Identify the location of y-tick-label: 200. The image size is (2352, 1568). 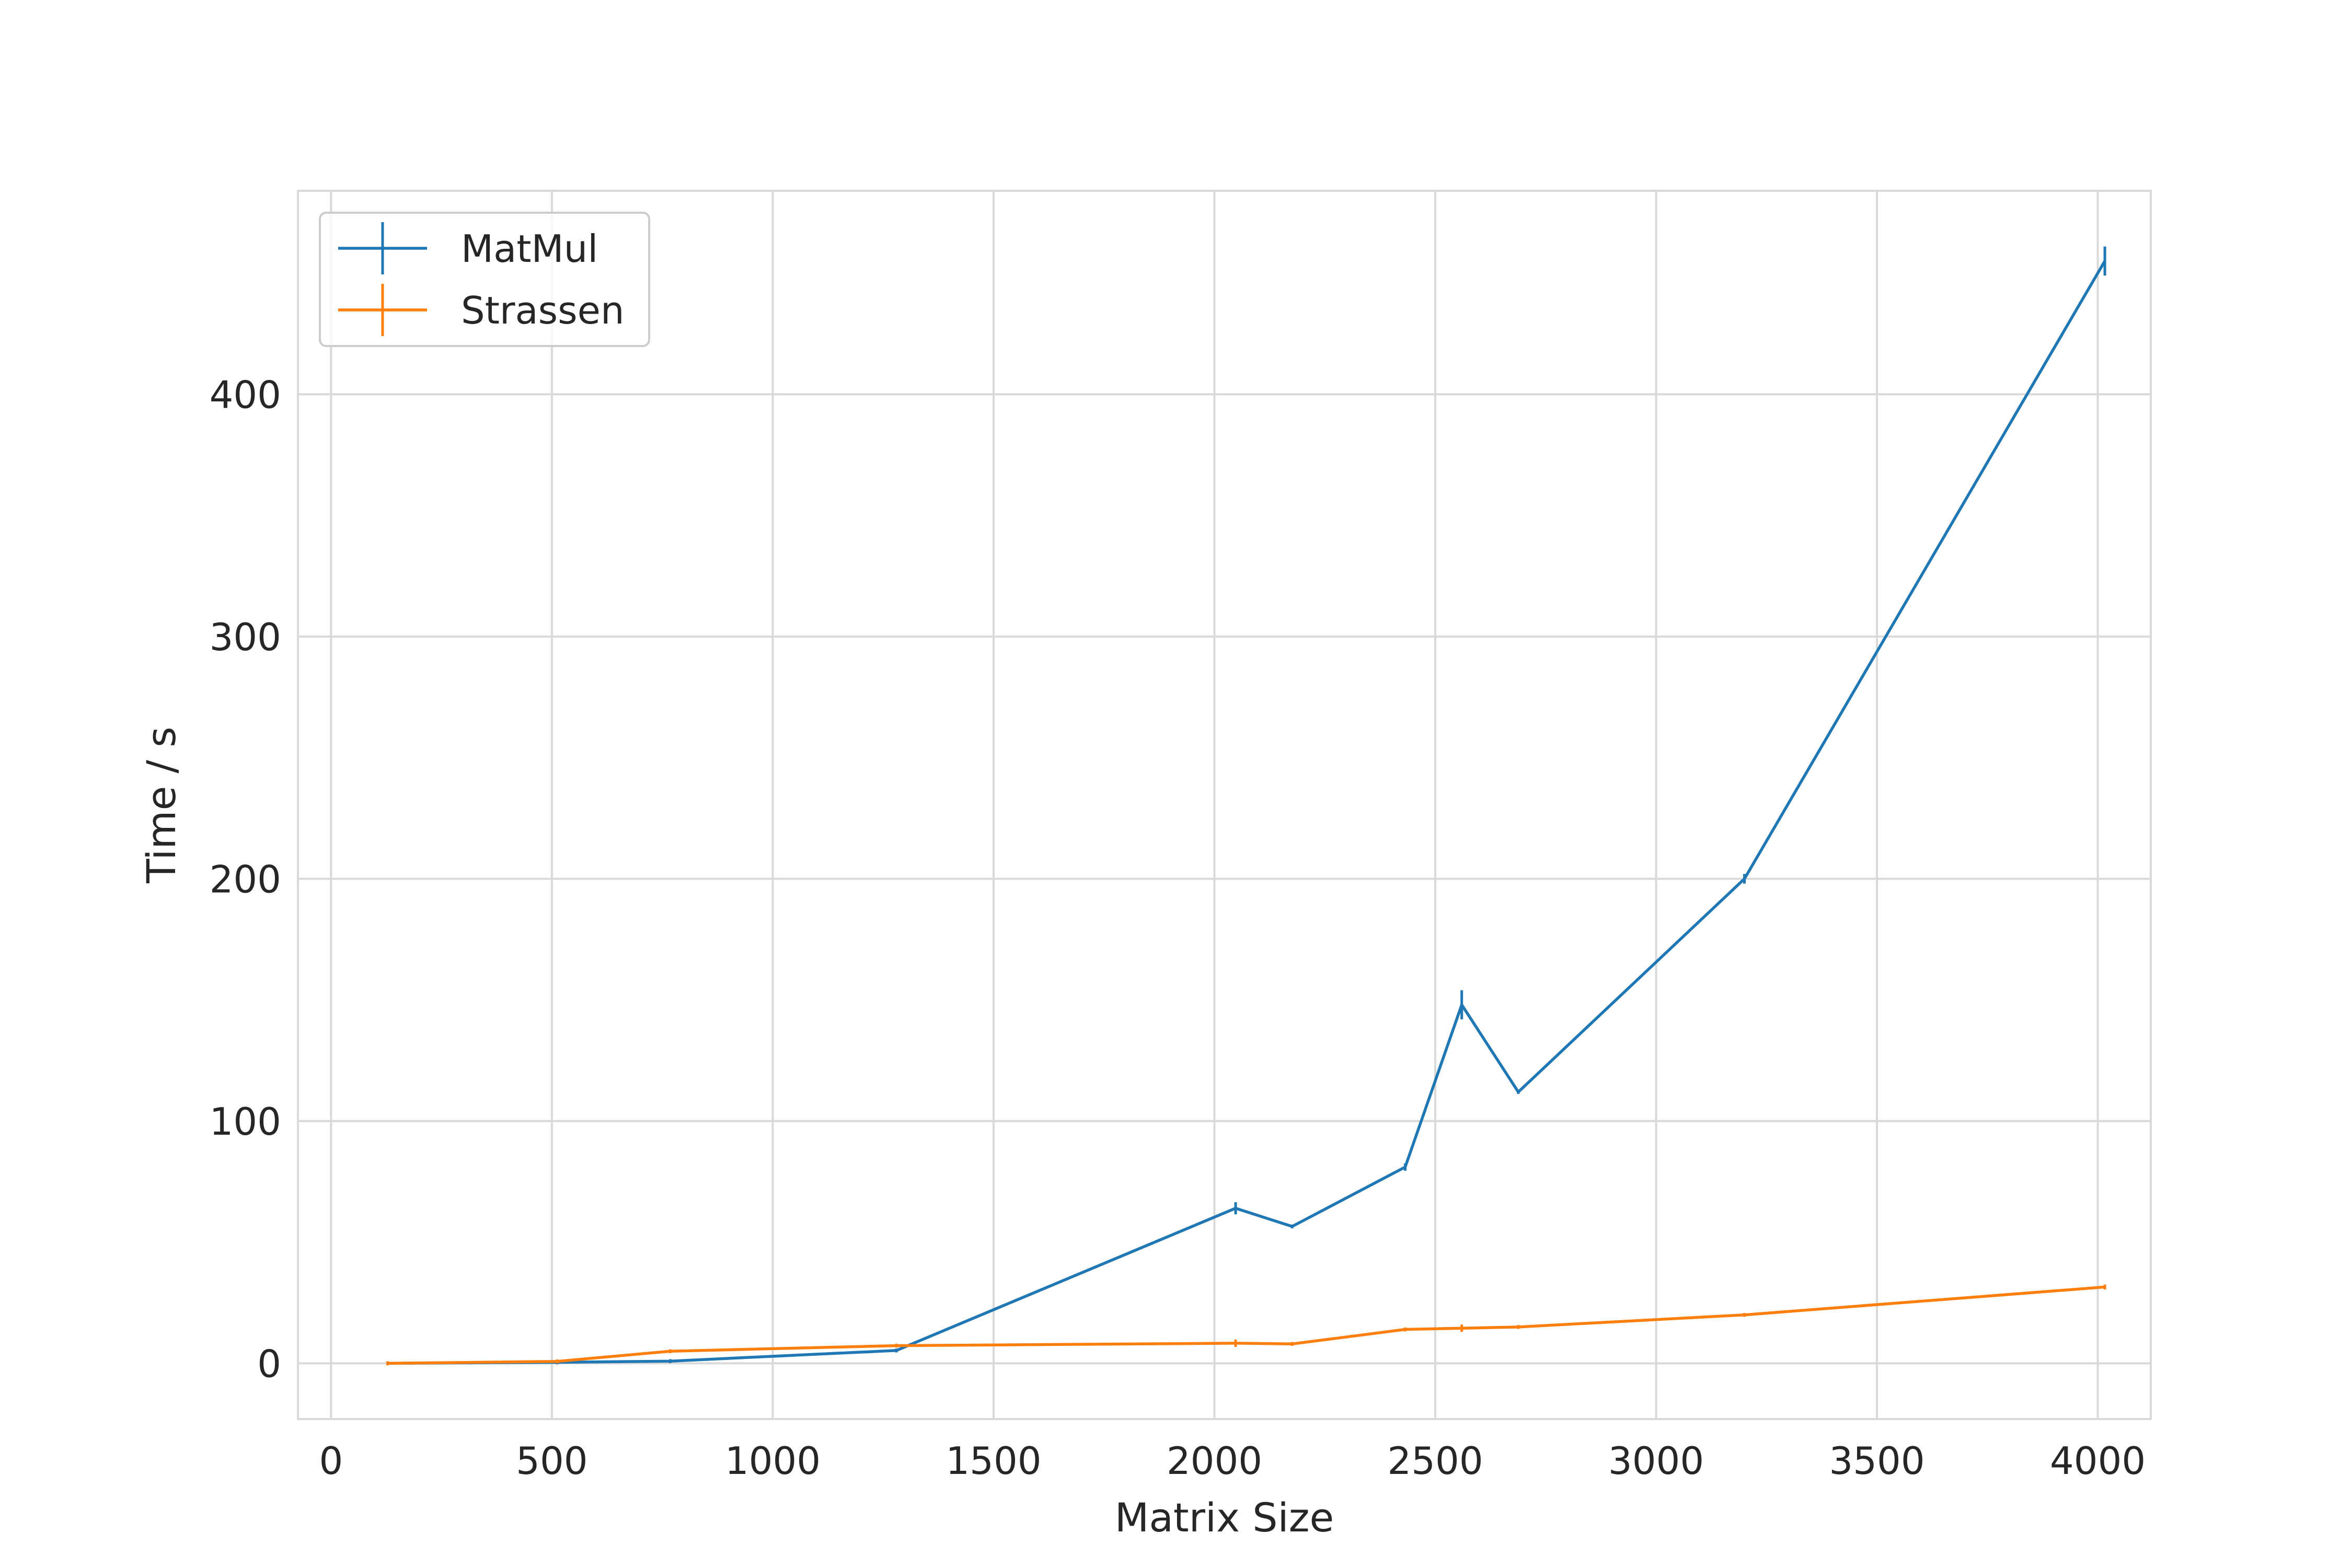
(245, 879).